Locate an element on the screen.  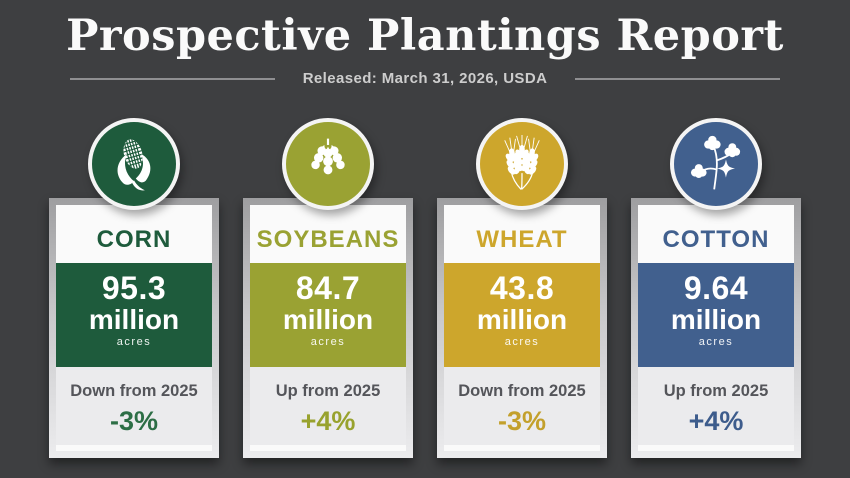
card-cotton-header: COTTON is located at coordinates (716, 234).